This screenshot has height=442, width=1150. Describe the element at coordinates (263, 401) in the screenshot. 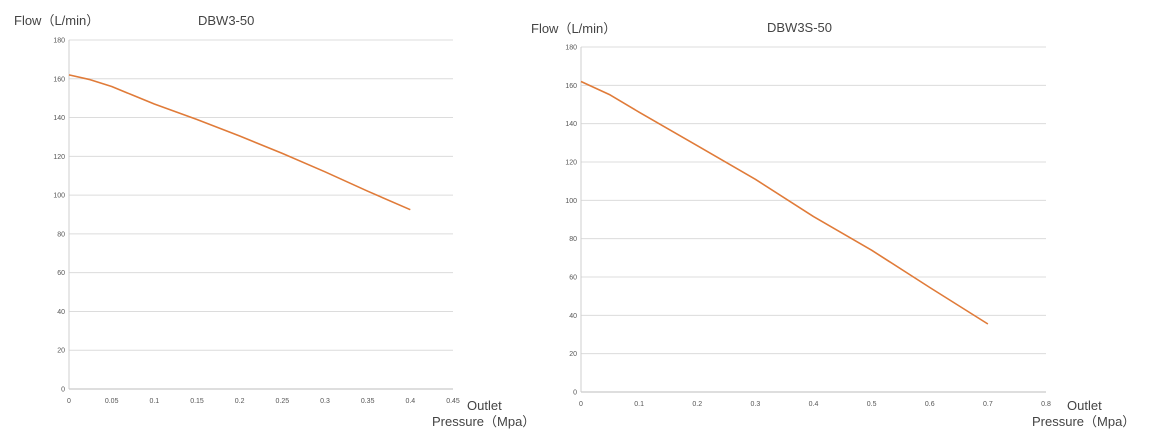

I see `x-tick-labels: 0 0.05 0.1 0.15 0.2 0.25 0.3 0.35 0.4 0.45` at that location.